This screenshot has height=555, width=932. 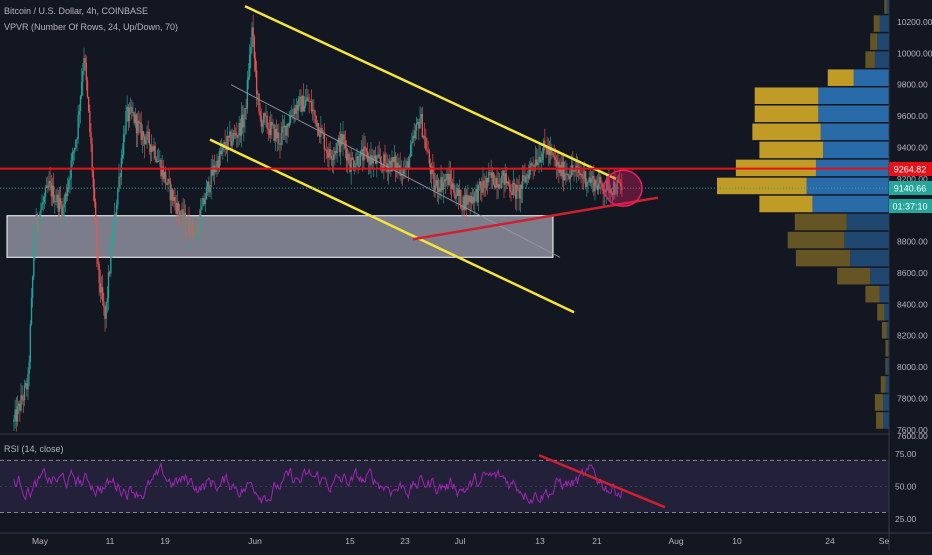 What do you see at coordinates (76, 11) in the screenshot?
I see `symbol-legend: Bitcoin / U.S. Dollar, 4h, COINBASE` at bounding box center [76, 11].